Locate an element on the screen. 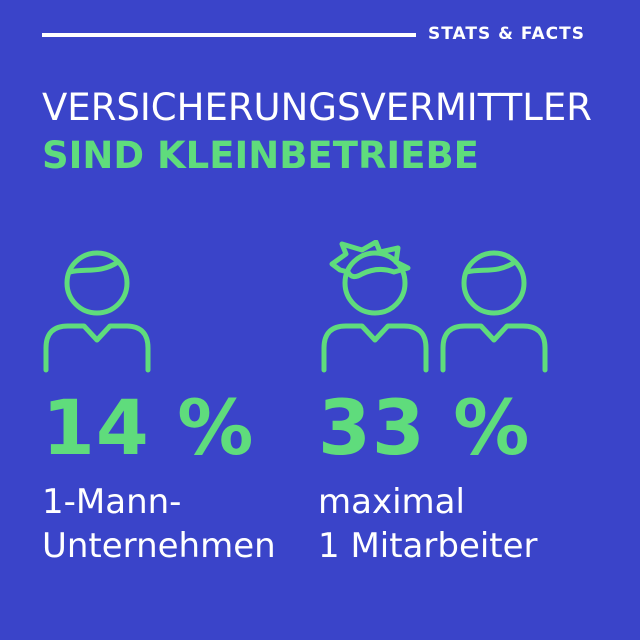 This screenshot has height=640, width=640. stat-value-2: 33 % is located at coordinates (424, 427).